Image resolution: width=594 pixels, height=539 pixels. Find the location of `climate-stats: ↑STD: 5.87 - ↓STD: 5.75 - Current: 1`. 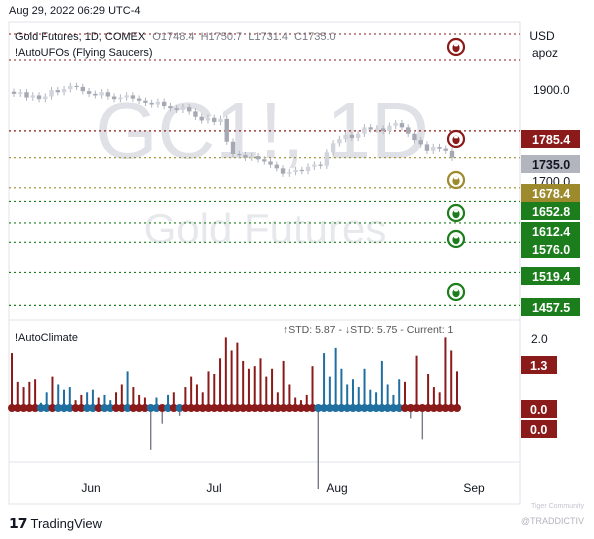

climate-stats: ↑STD: 5.87 - ↓STD: 5.75 - Current: 1 is located at coordinates (368, 330).